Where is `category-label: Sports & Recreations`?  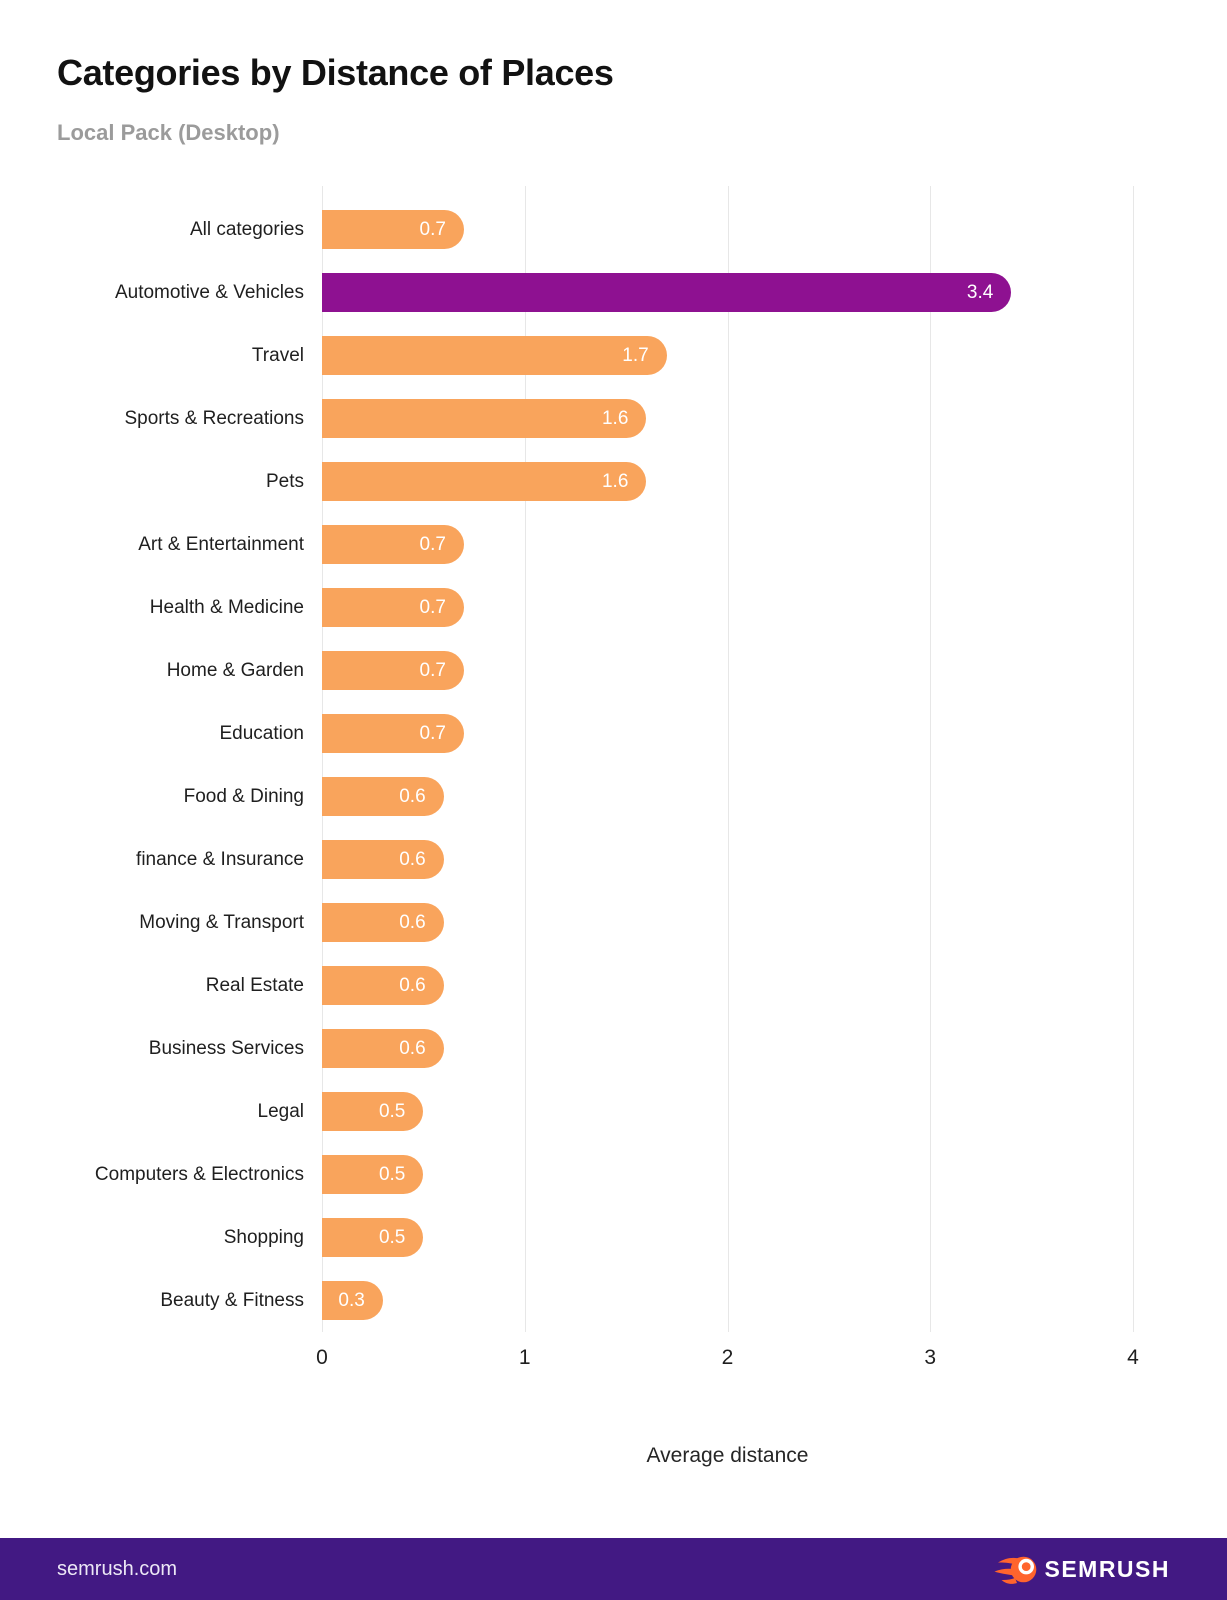
category-label: Sports & Recreations is located at coordinates (214, 418).